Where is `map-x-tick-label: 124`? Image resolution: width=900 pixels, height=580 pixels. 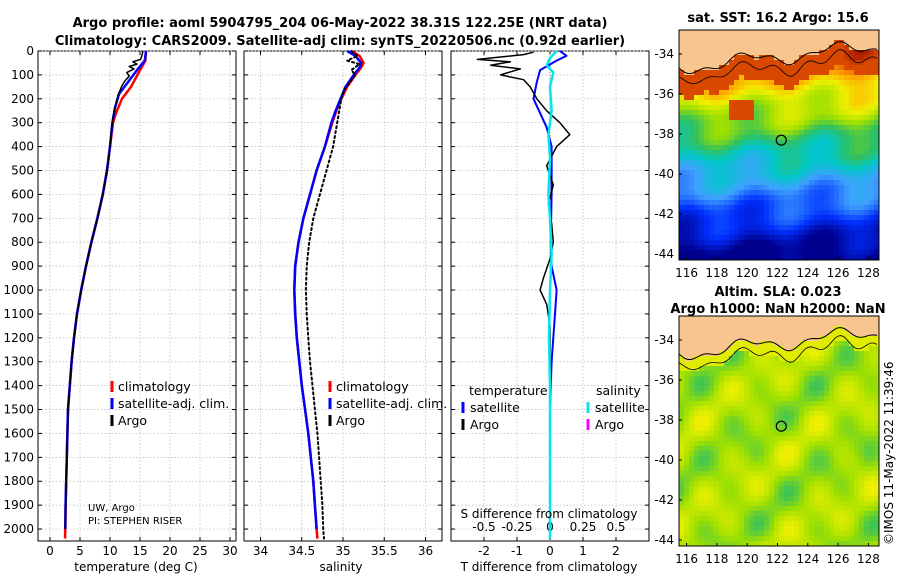
map-x-tick-label: 124 is located at coordinates (807, 559).